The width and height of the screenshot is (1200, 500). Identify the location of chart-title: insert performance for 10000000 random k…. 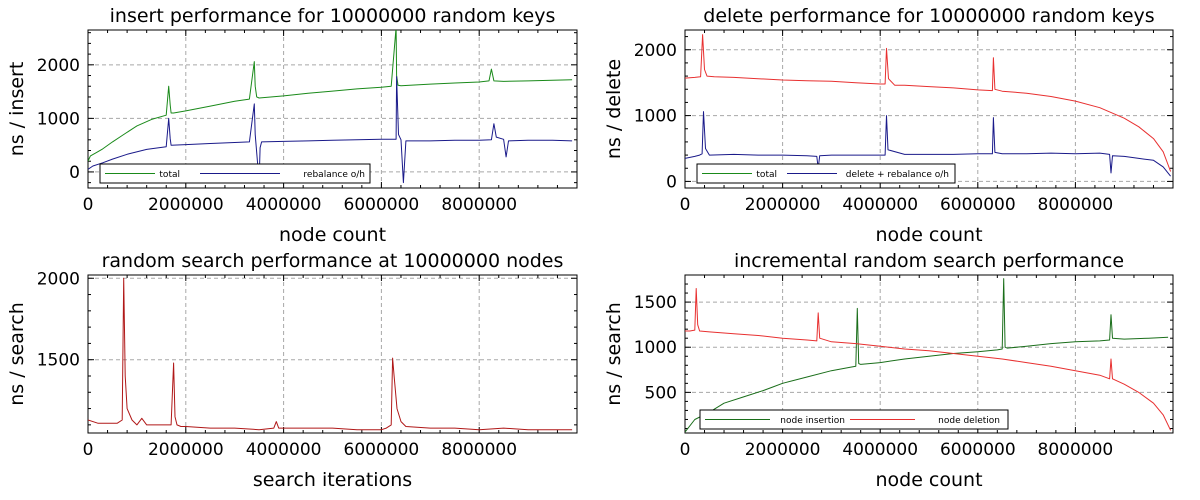
(333, 16).